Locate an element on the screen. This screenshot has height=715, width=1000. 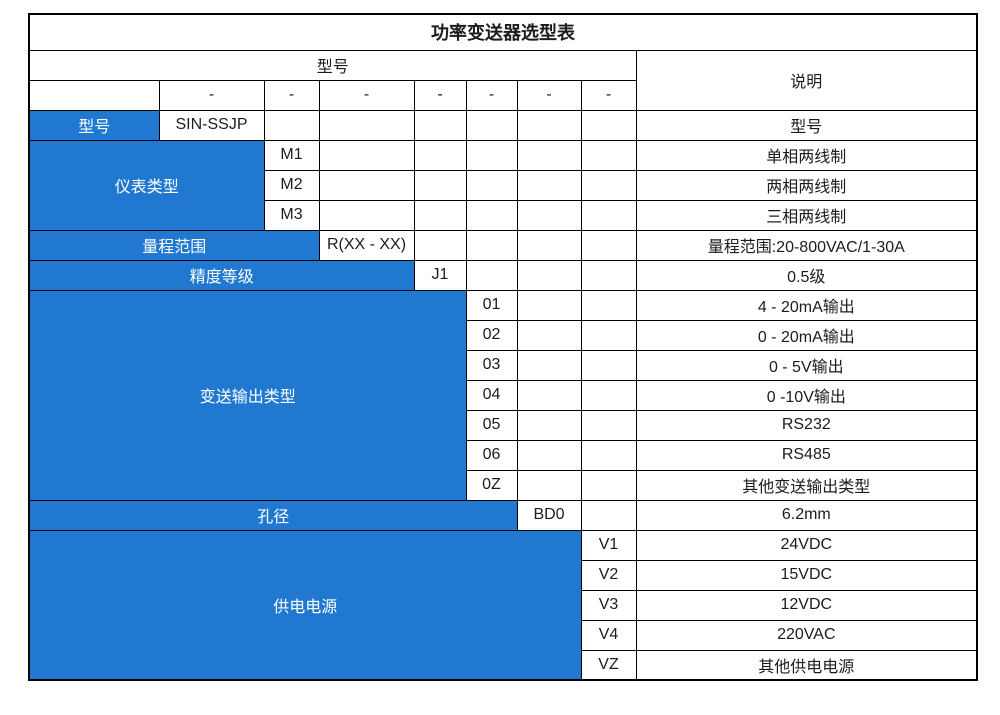
code-cell: R(XX - XX) is located at coordinates (366, 245).